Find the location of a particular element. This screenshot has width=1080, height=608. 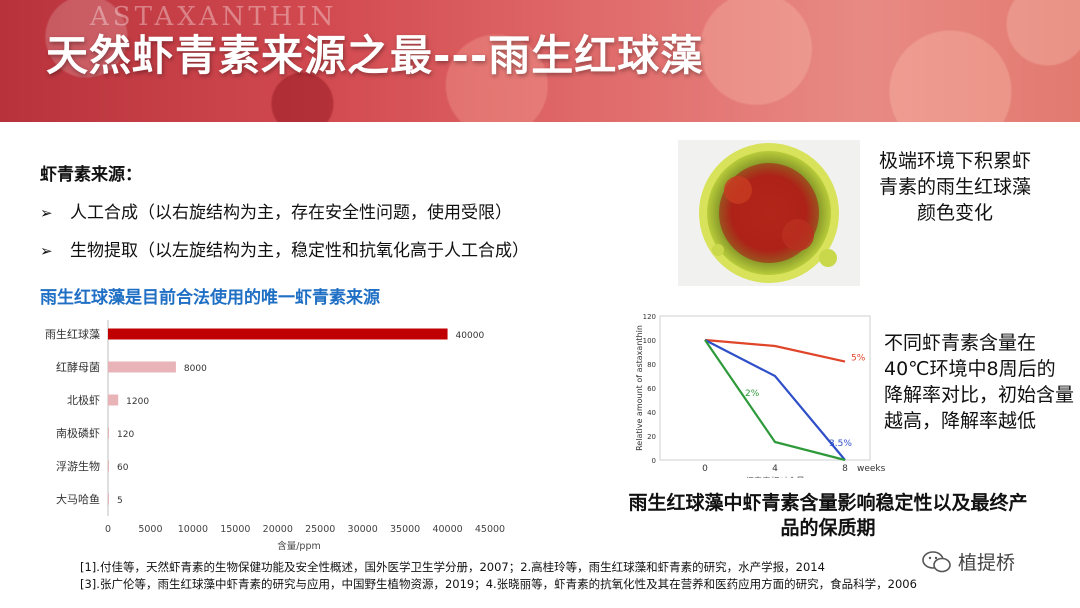

x-tick-label: 5000 is located at coordinates (150, 529).